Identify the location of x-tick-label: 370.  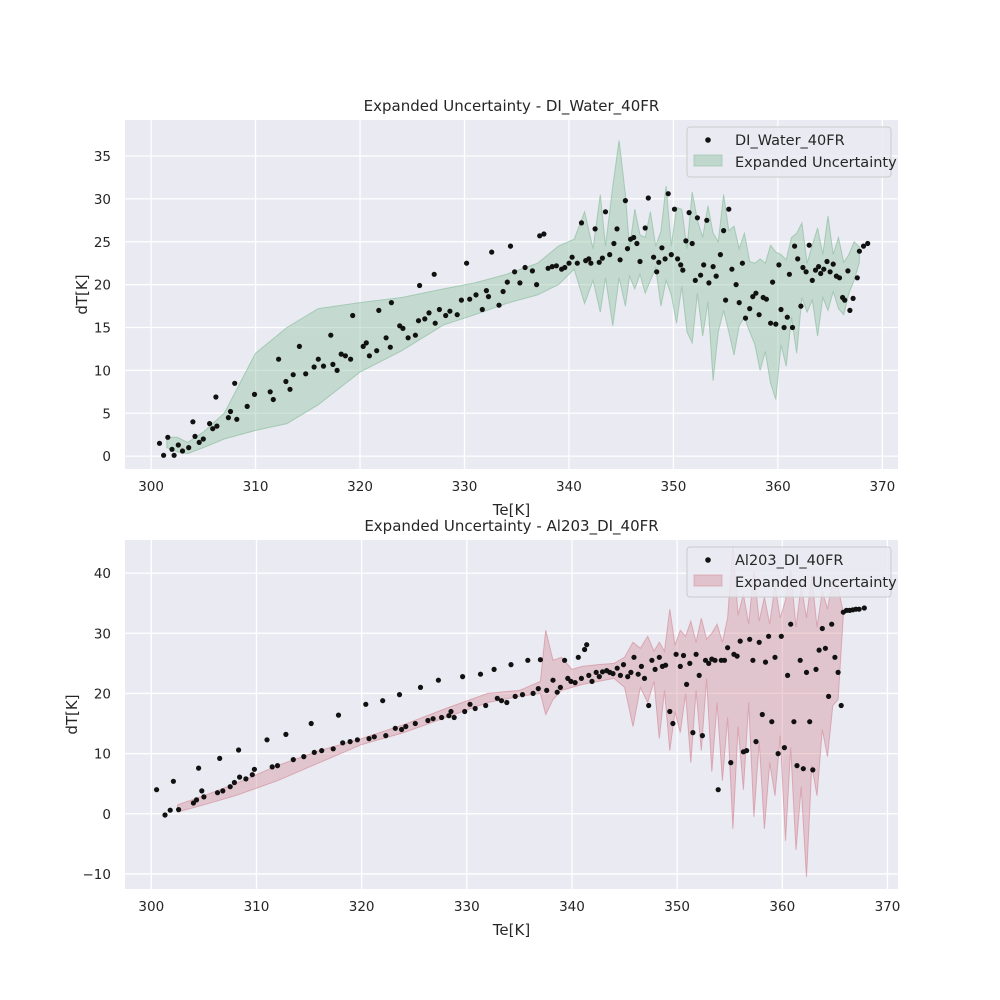
(882, 487).